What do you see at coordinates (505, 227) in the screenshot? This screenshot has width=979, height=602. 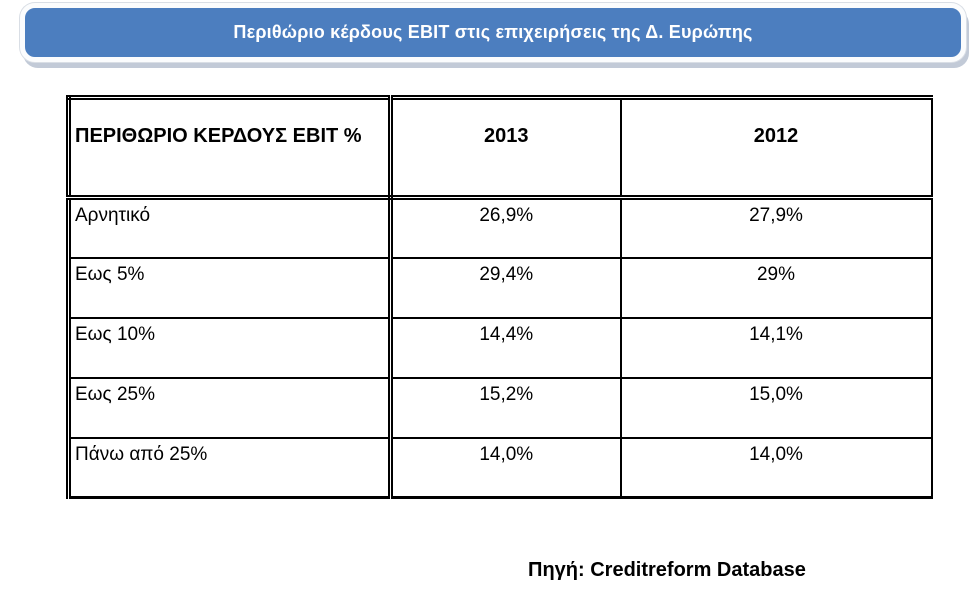 I see `value-2013: 26,9%` at bounding box center [505, 227].